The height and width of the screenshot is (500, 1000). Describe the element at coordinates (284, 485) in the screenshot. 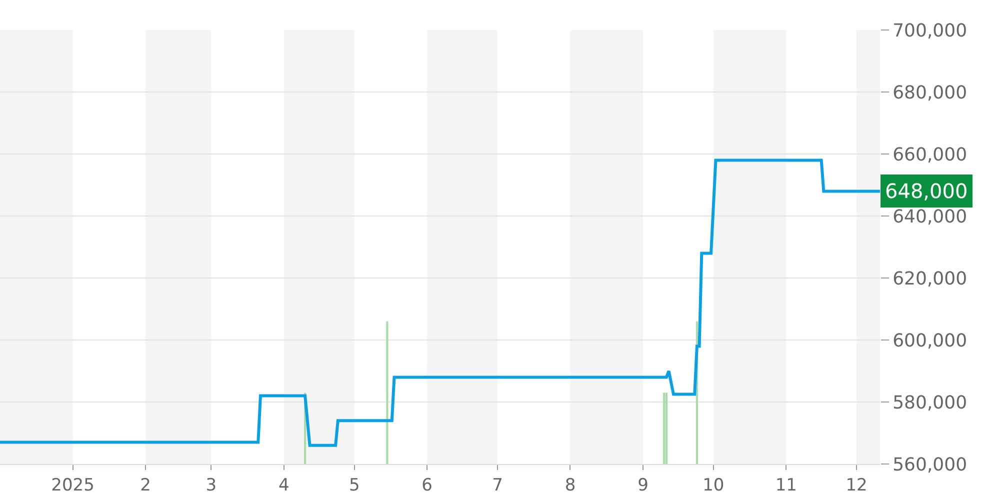

I see `x-tick-label: 4` at that location.